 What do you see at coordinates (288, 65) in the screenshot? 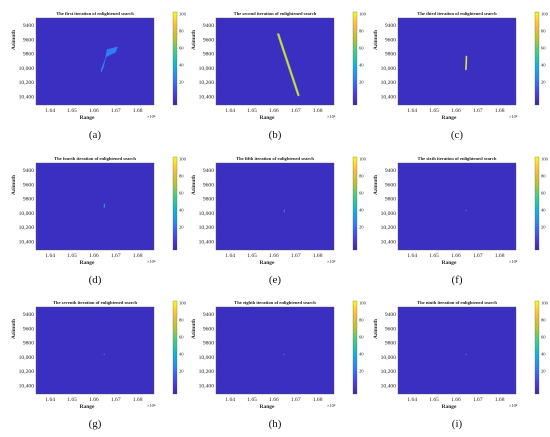
I see `search-region-core` at bounding box center [288, 65].